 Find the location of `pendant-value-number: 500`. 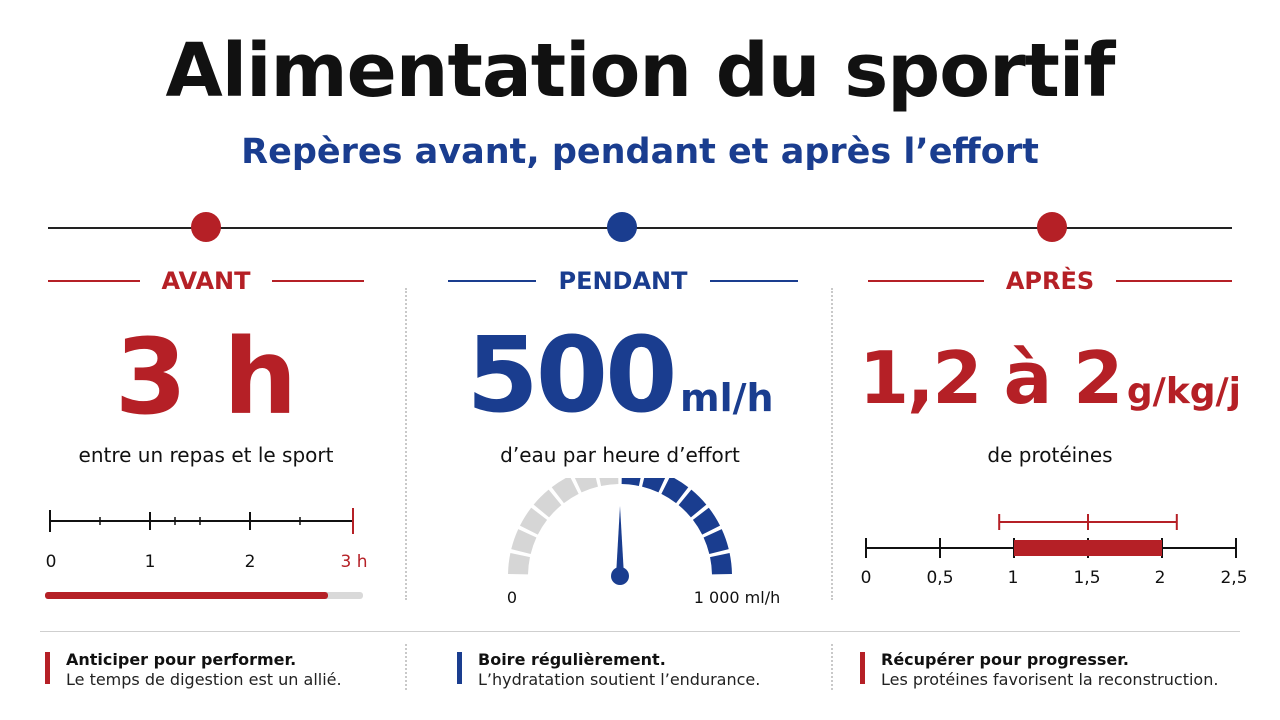

pendant-value-number: 500 is located at coordinates (571, 375).